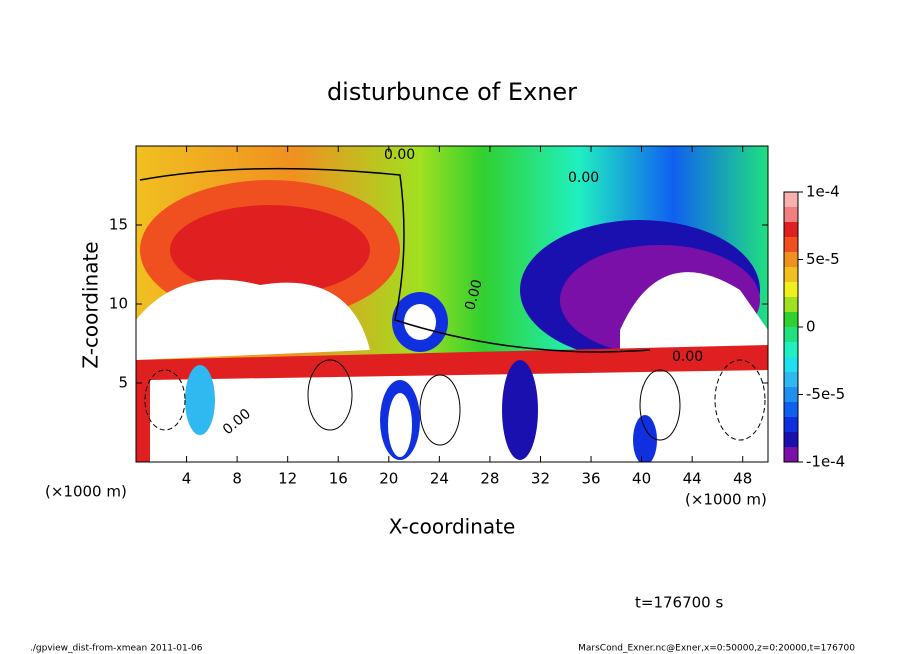 This screenshot has height=654, width=904. Describe the element at coordinates (123, 383) in the screenshot. I see `y-tick-label: 5` at that location.